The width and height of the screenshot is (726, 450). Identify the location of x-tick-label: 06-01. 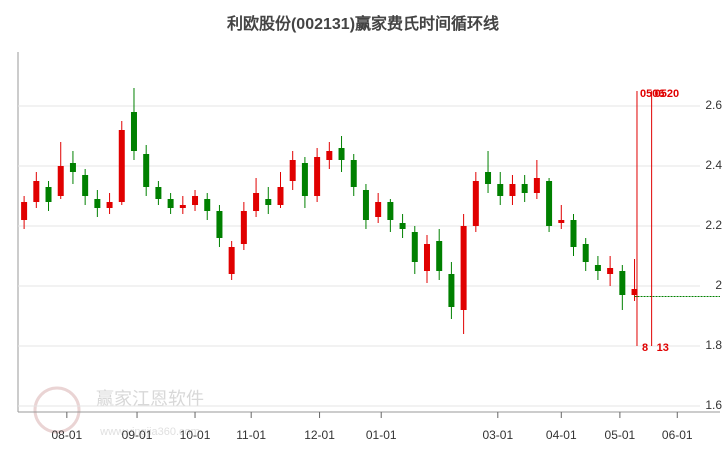
(677, 435).